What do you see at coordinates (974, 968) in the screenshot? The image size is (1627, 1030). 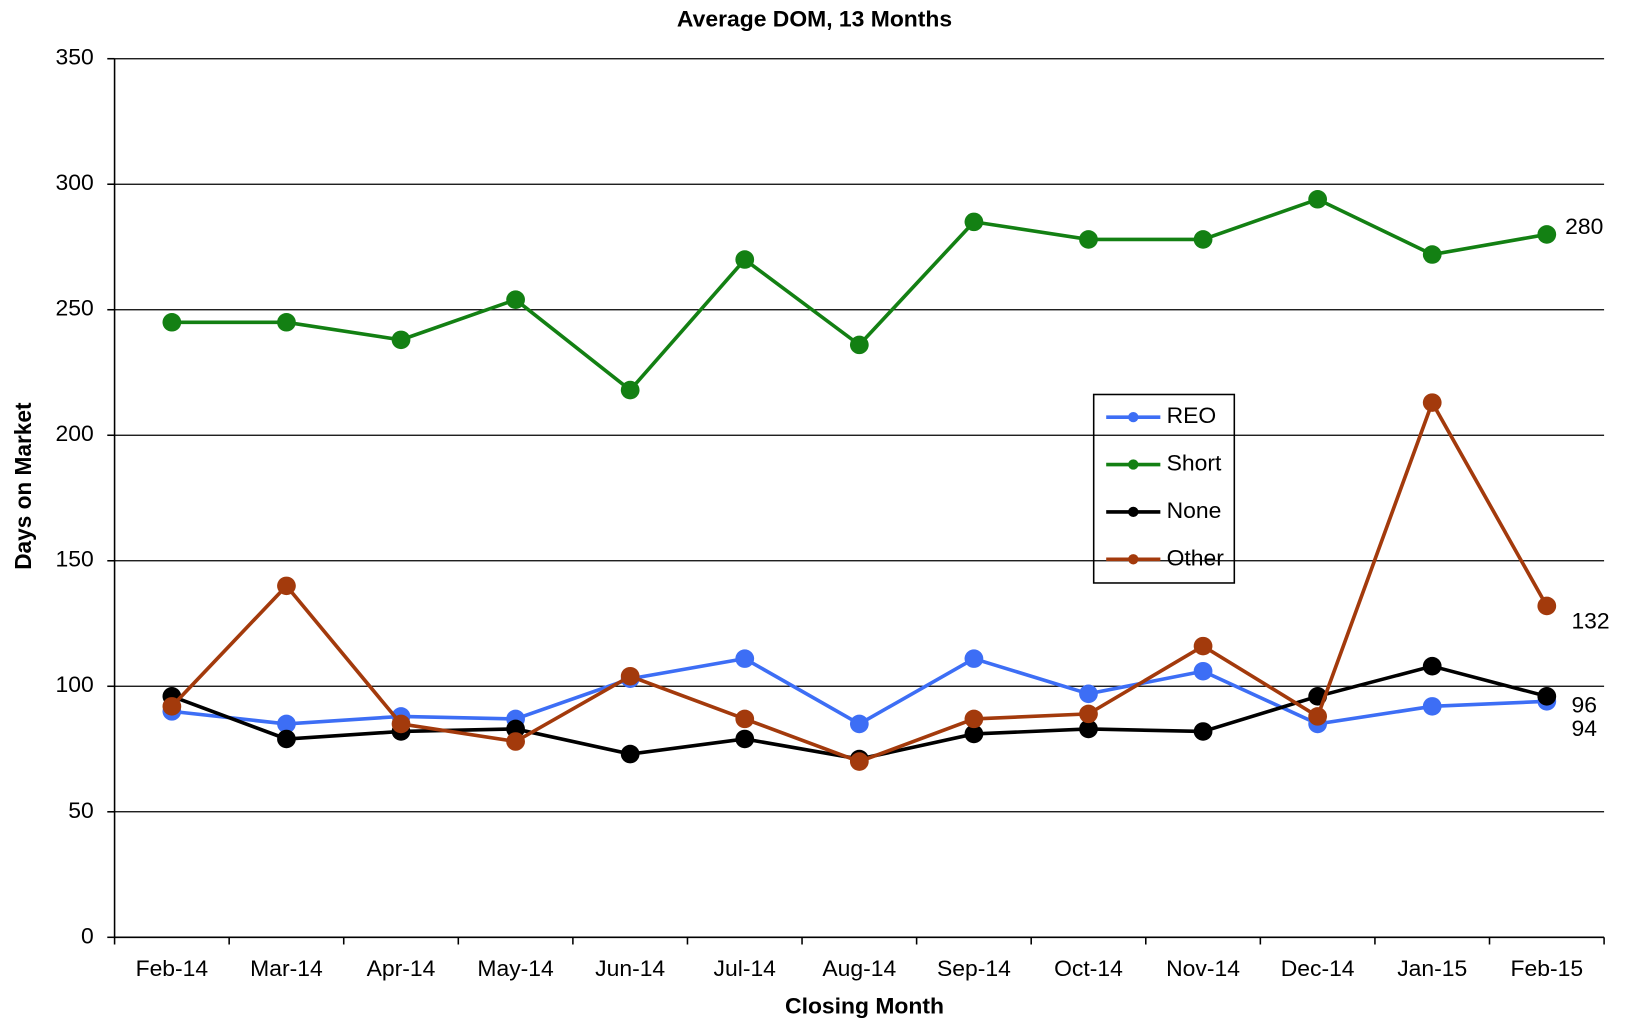 I see `x-tick-label: Sep-14` at bounding box center [974, 968].